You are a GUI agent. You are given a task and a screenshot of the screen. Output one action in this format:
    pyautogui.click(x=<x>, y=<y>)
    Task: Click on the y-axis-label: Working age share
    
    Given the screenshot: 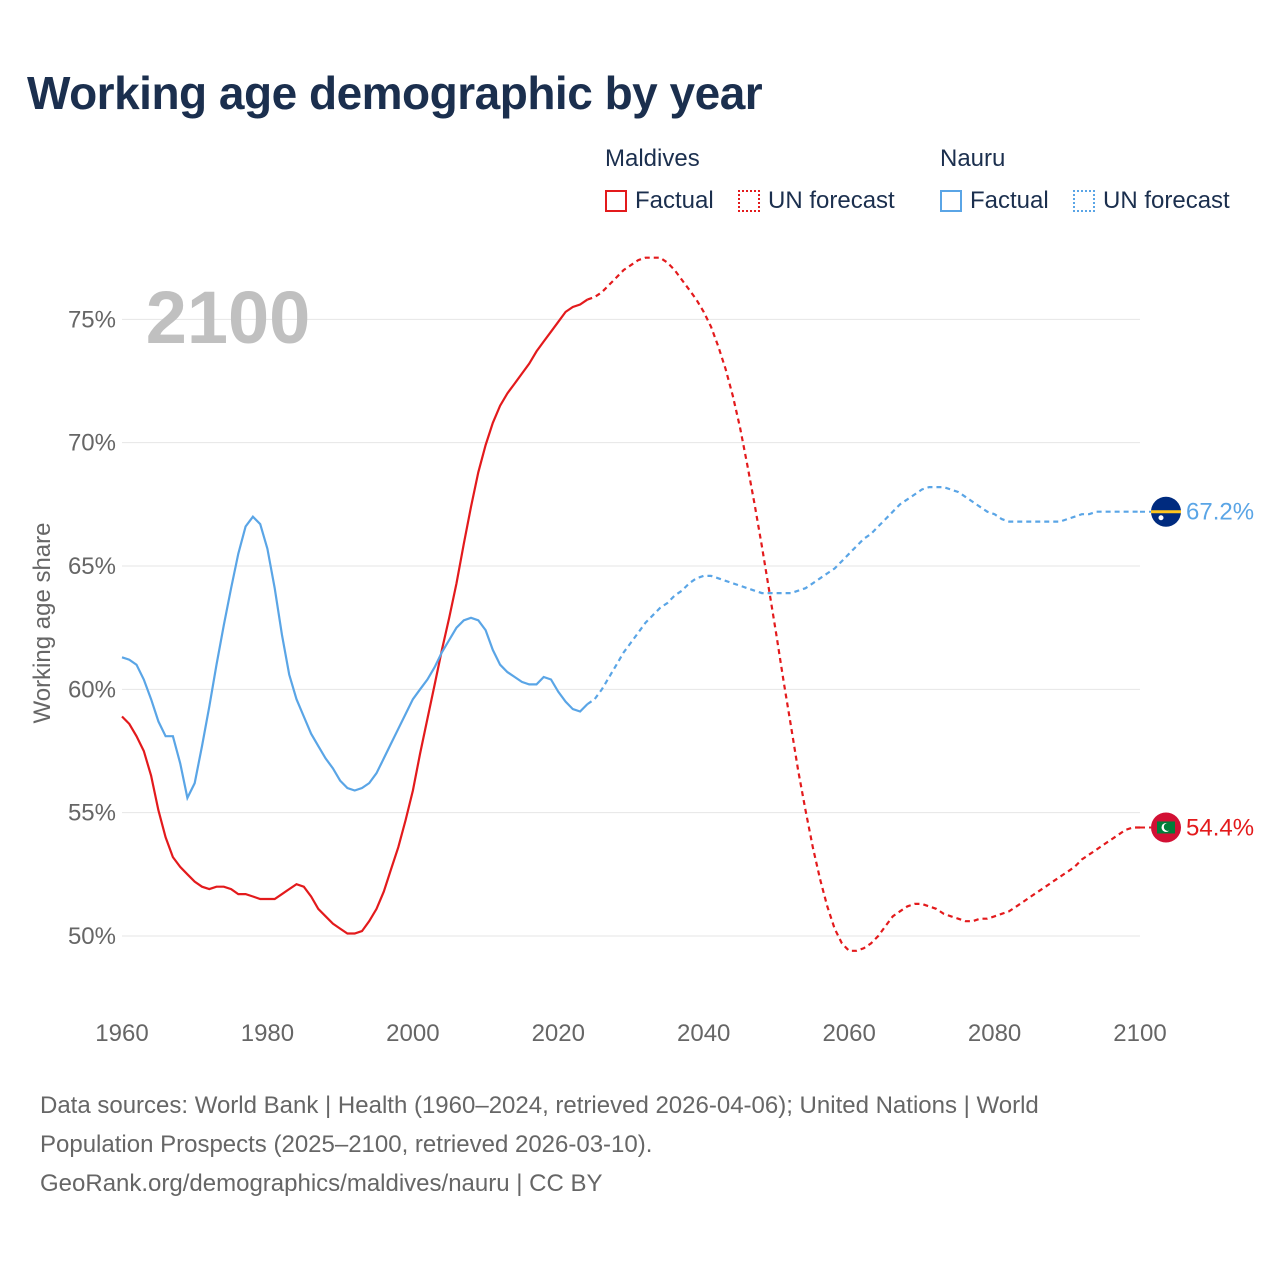 What is the action you would take?
    pyautogui.click(x=42, y=623)
    